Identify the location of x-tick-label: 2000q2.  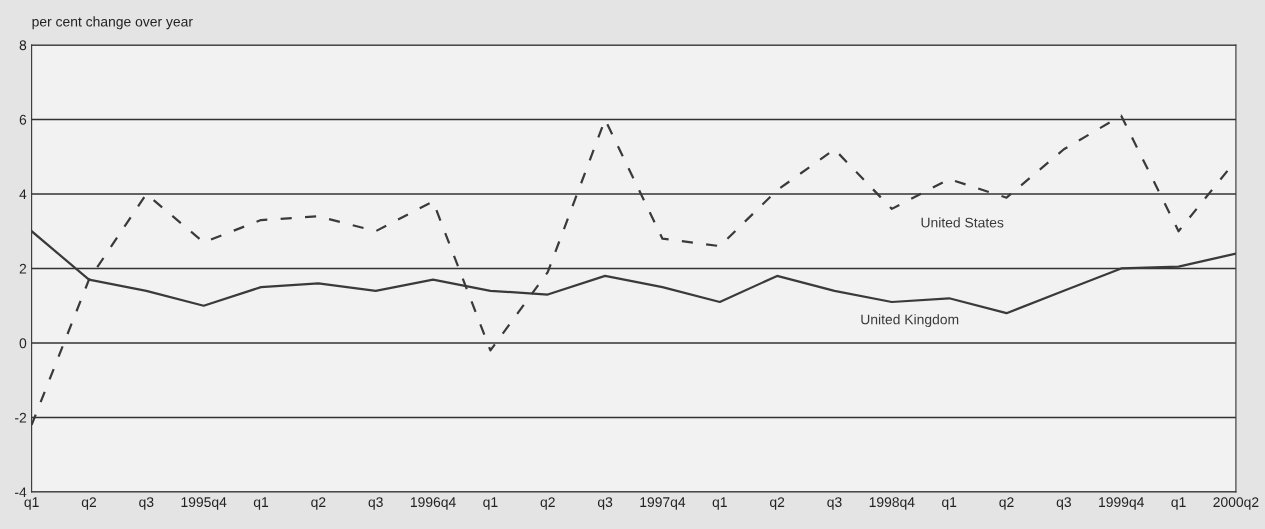
(1236, 503).